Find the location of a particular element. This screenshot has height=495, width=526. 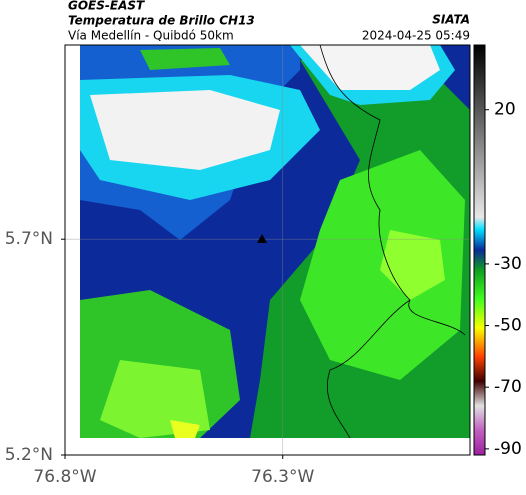

colorbar is located at coordinates (479, 250).